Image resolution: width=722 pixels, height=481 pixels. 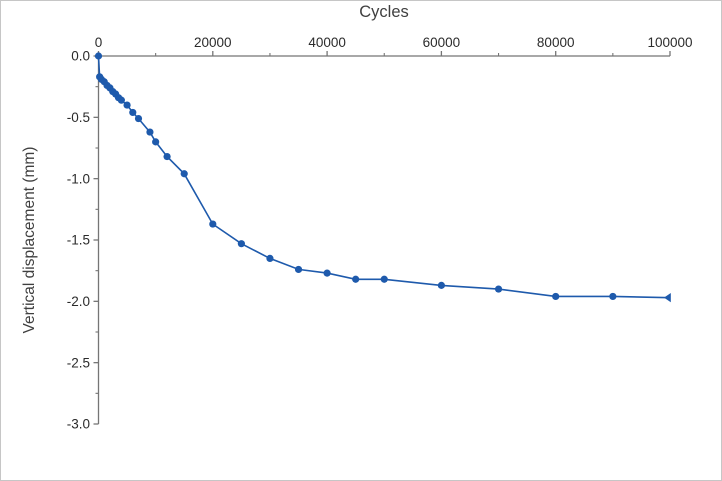 What do you see at coordinates (667, 298) in the screenshot?
I see `data-end-marker` at bounding box center [667, 298].